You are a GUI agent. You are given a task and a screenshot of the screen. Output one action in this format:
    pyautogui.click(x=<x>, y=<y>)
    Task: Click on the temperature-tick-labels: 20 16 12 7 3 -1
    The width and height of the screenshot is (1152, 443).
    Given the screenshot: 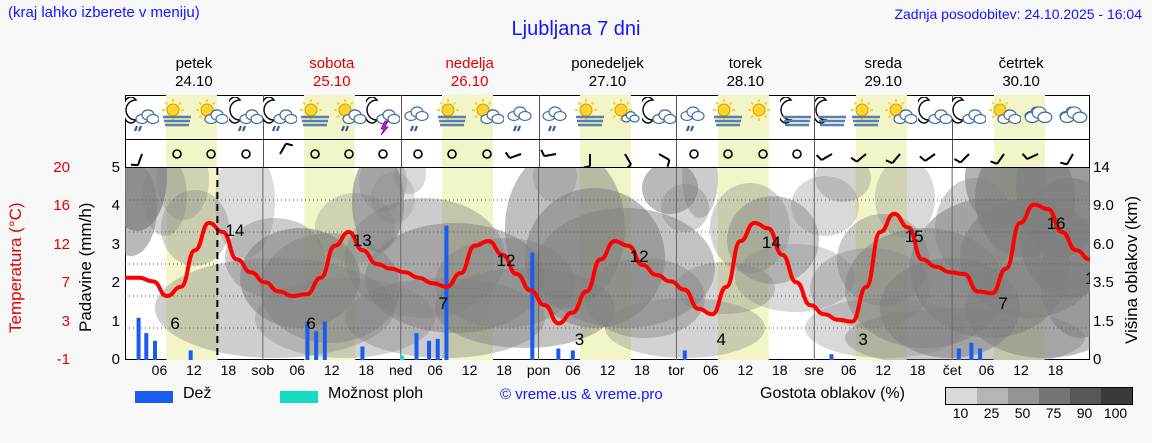 What is the action you would take?
    pyautogui.click(x=50, y=263)
    